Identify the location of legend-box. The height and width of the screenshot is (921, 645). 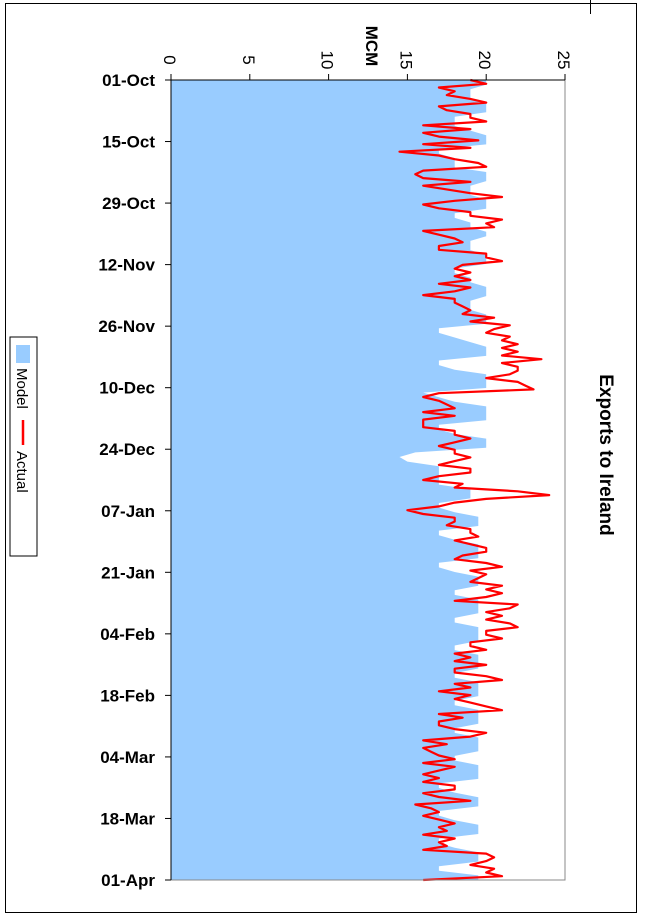
(23, 446).